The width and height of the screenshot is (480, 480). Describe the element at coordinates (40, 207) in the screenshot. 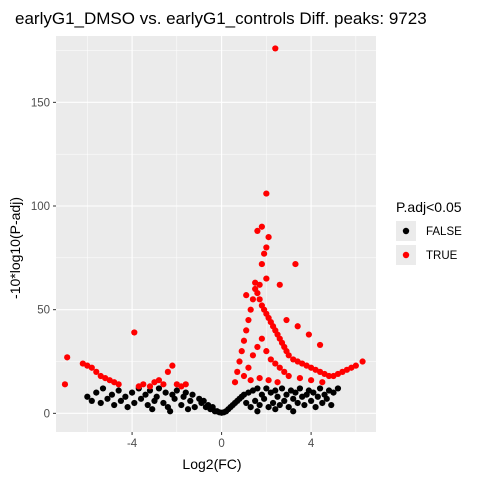

I see `y-tick-label: 100` at that location.